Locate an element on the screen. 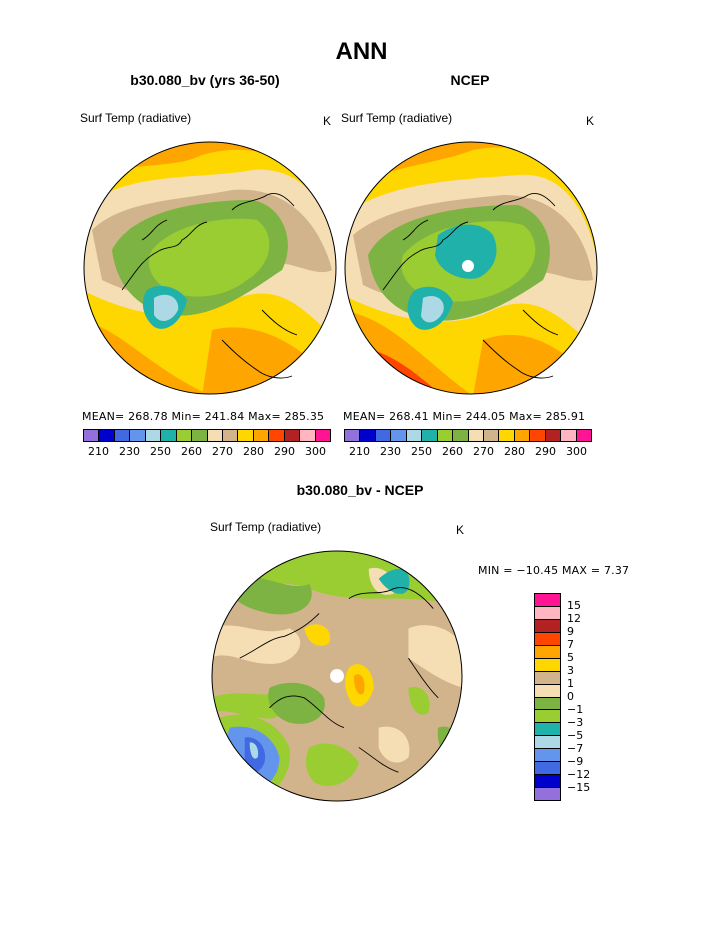  colorbar-tick-label: −12 is located at coordinates (579, 774).